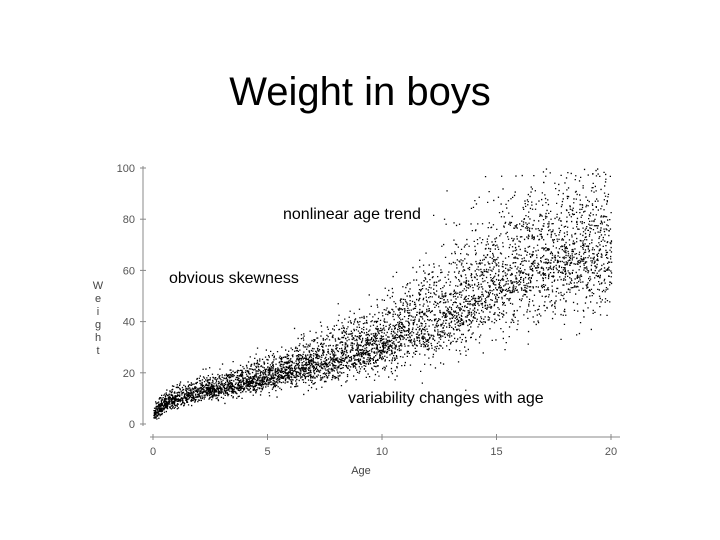  What do you see at coordinates (131, 297) in the screenshot?
I see `y-axis: 0 20 40 60 80 100` at bounding box center [131, 297].